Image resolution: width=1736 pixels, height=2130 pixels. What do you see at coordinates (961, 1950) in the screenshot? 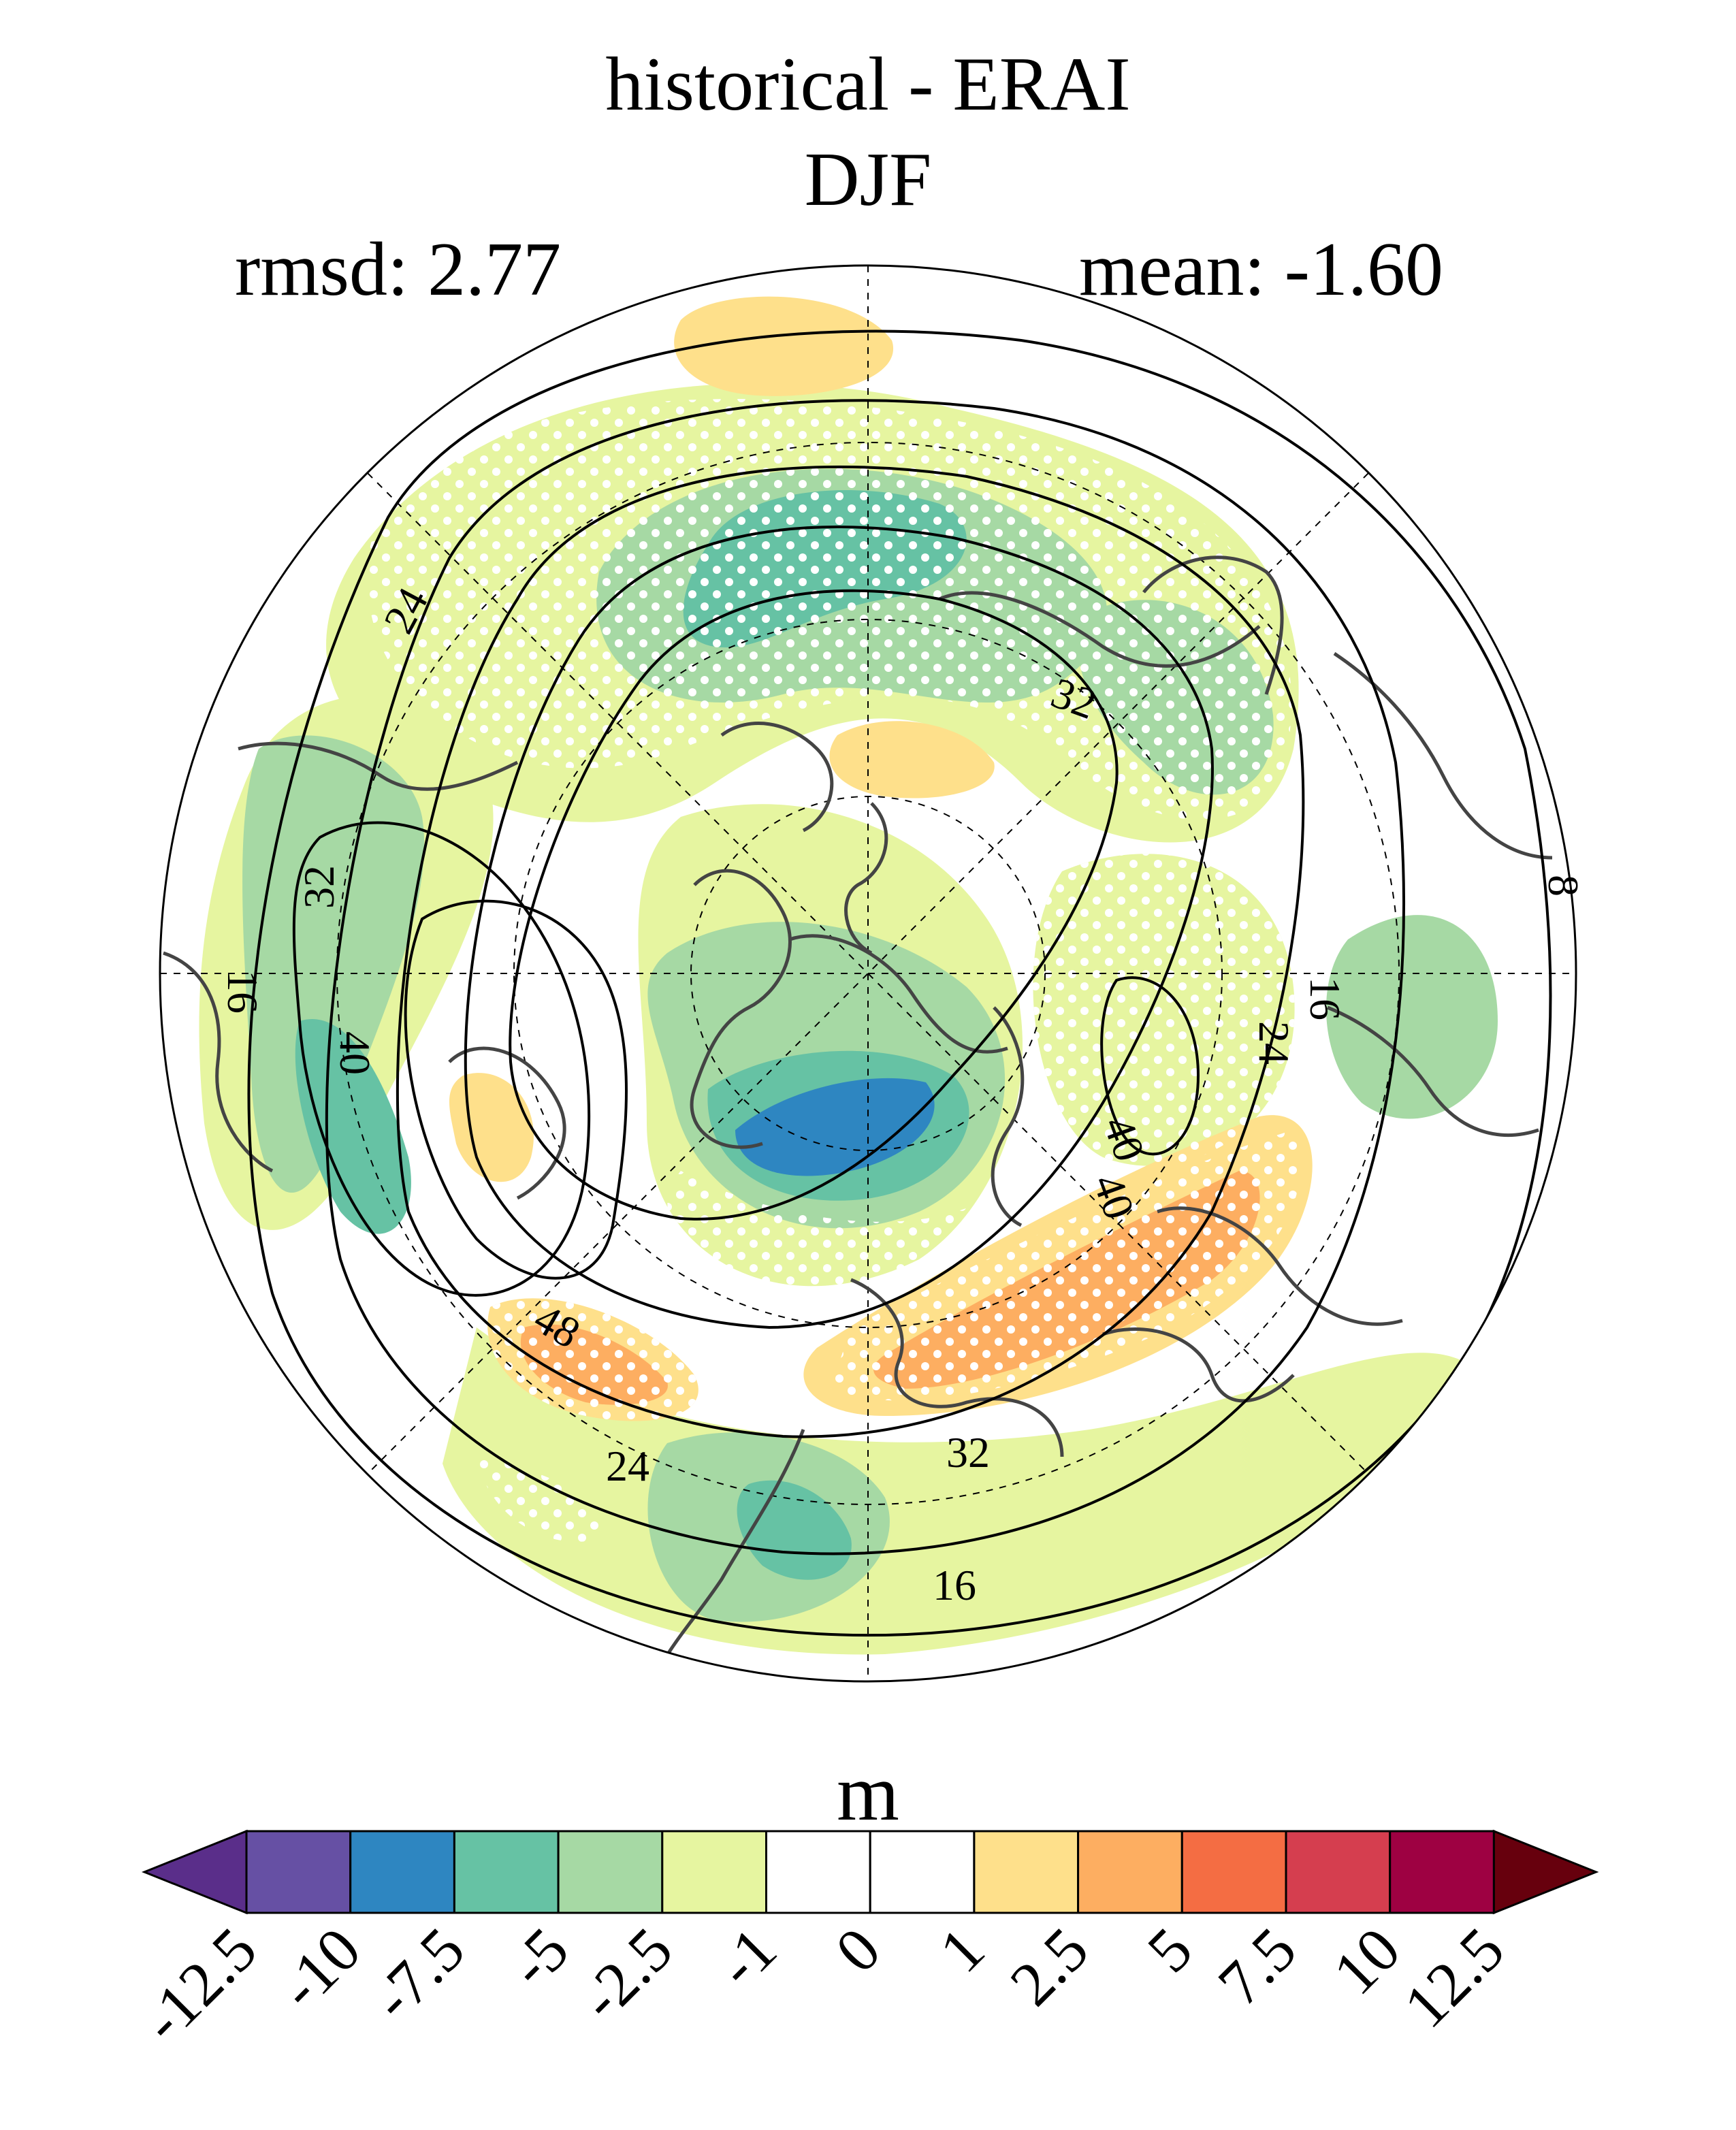
I see `colorbar-tick-label: 1` at bounding box center [961, 1950].